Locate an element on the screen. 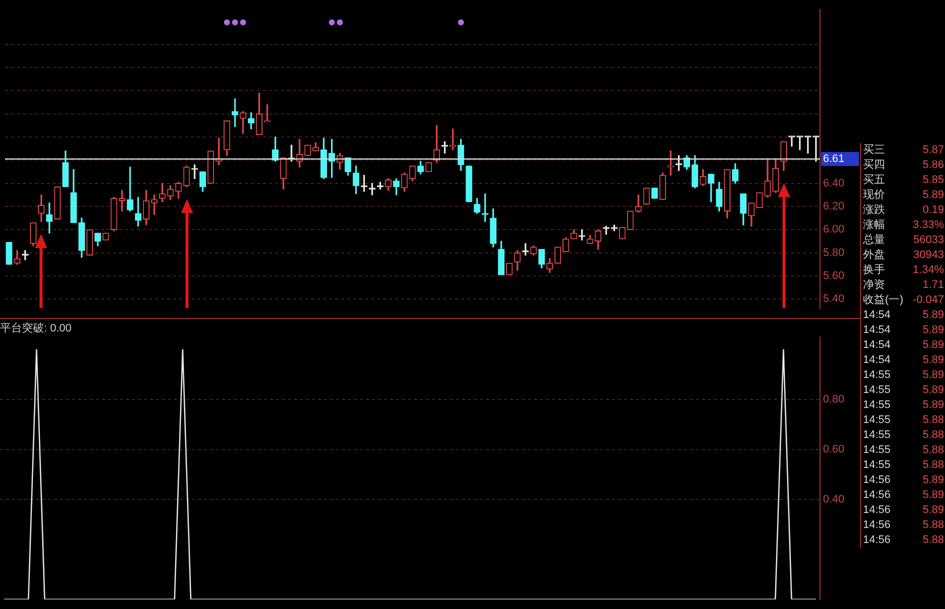 The height and width of the screenshot is (609, 945). text: 0.19 is located at coordinates (933, 210).